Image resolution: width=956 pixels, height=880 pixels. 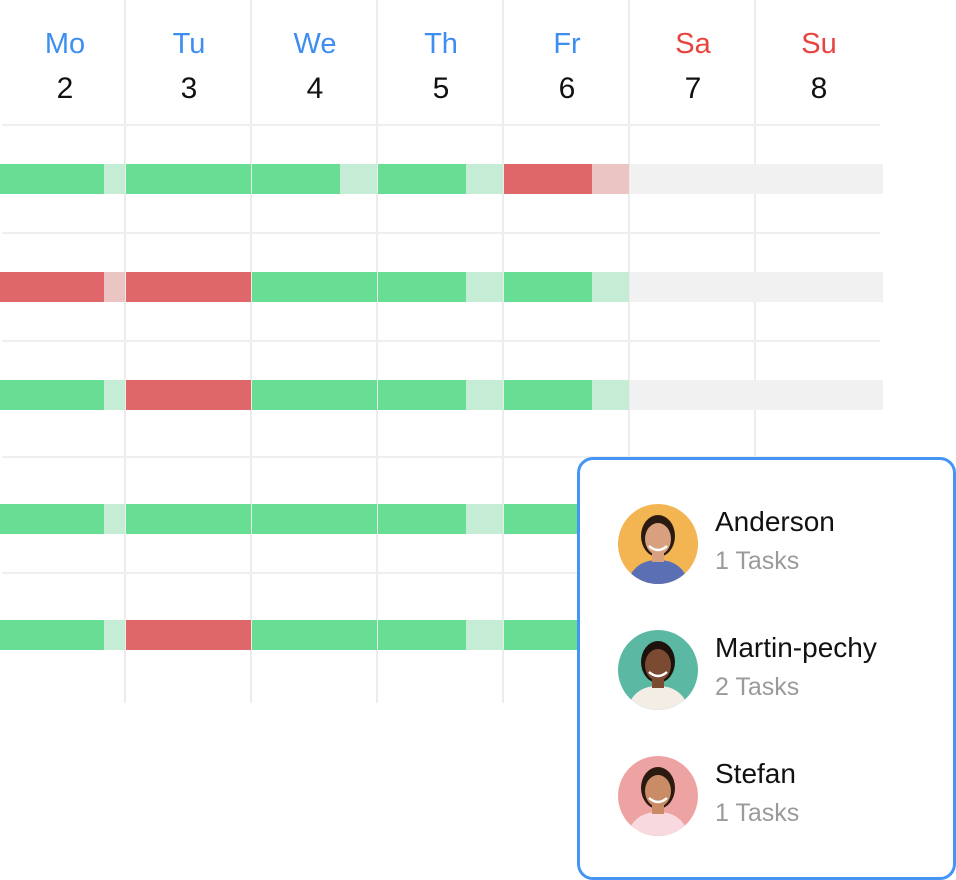 What do you see at coordinates (65, 88) in the screenshot?
I see `day-number: 2` at bounding box center [65, 88].